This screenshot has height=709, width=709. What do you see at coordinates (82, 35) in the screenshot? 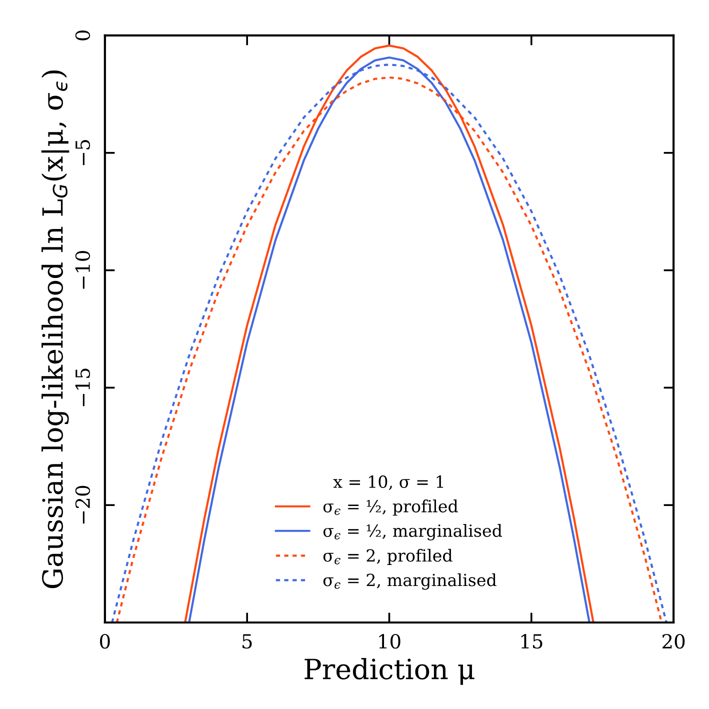
I see `y-tick-label: 0` at bounding box center [82, 35].